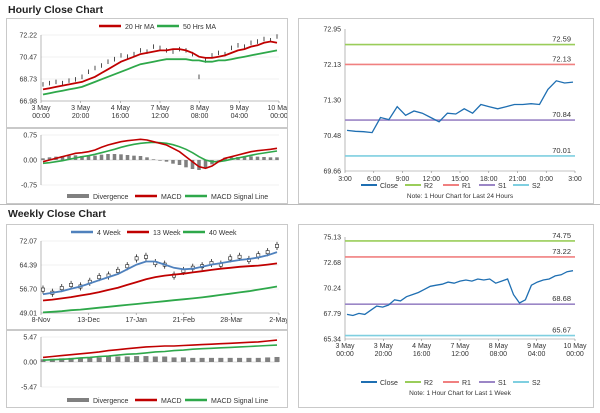 Image resolution: width=600 pixels, height=413 pixels. Describe the element at coordinates (28, 290) in the screenshot. I see `y-tick-label: 56.70` at that location.